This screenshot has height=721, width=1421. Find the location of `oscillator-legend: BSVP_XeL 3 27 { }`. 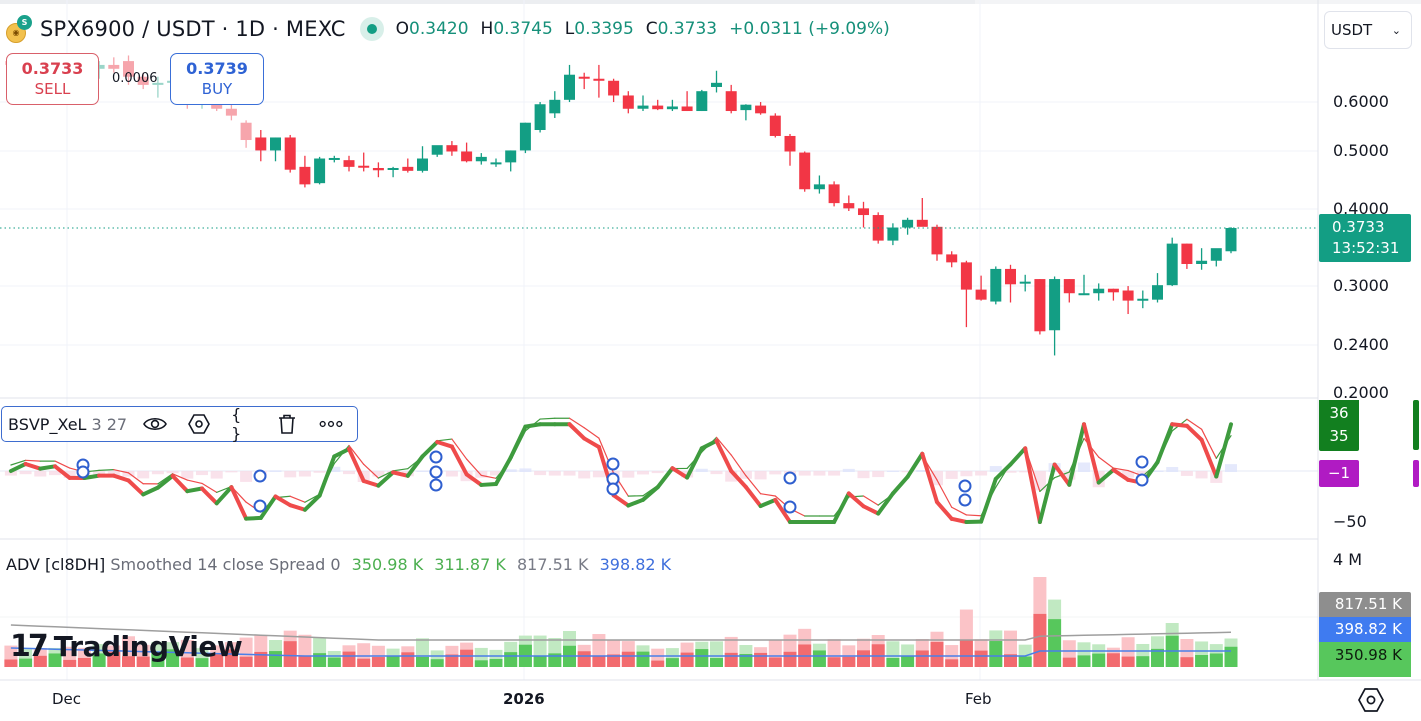

oscillator-legend: BSVP_XeL 3 27 { } is located at coordinates (179, 424).